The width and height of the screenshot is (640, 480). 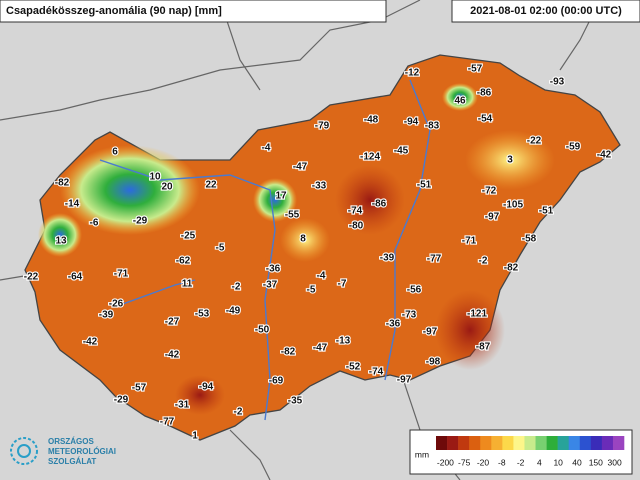 What do you see at coordinates (432, 126) in the screenshot?
I see `station-value: -83` at bounding box center [432, 126].